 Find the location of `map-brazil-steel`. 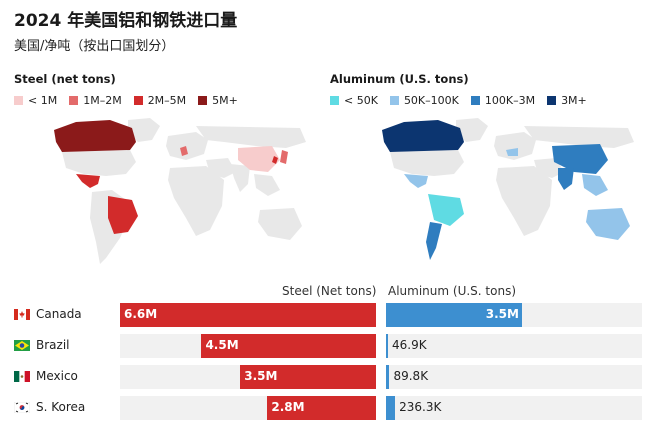

map-brazil-steel is located at coordinates (123, 215).